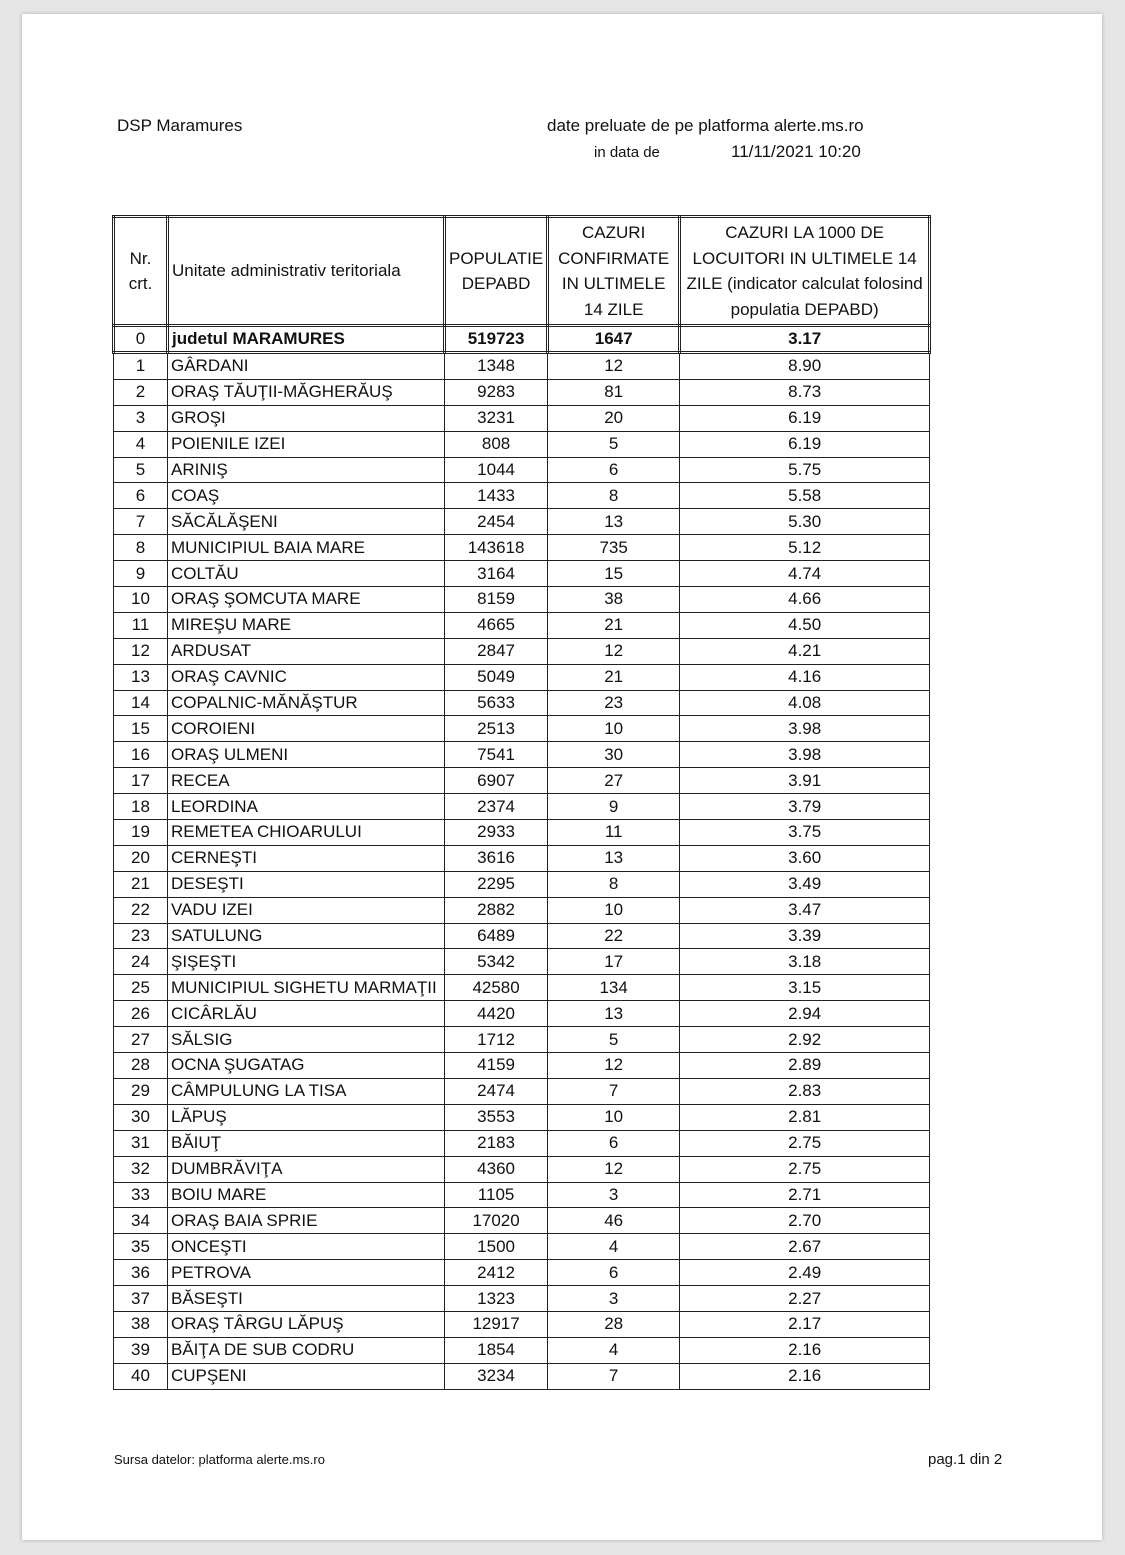 Image resolution: width=1125 pixels, height=1555 pixels. What do you see at coordinates (306, 962) in the screenshot?
I see `cell-unit: ŞIŞEŞTI` at bounding box center [306, 962].